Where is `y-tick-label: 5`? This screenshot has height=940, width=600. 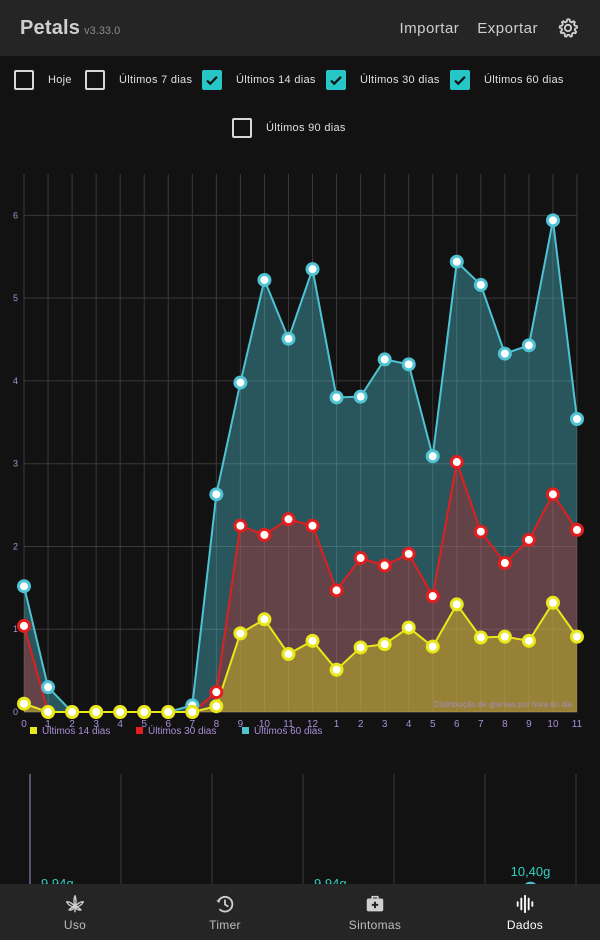
y-tick-label: 5 is located at coordinates (15, 298).